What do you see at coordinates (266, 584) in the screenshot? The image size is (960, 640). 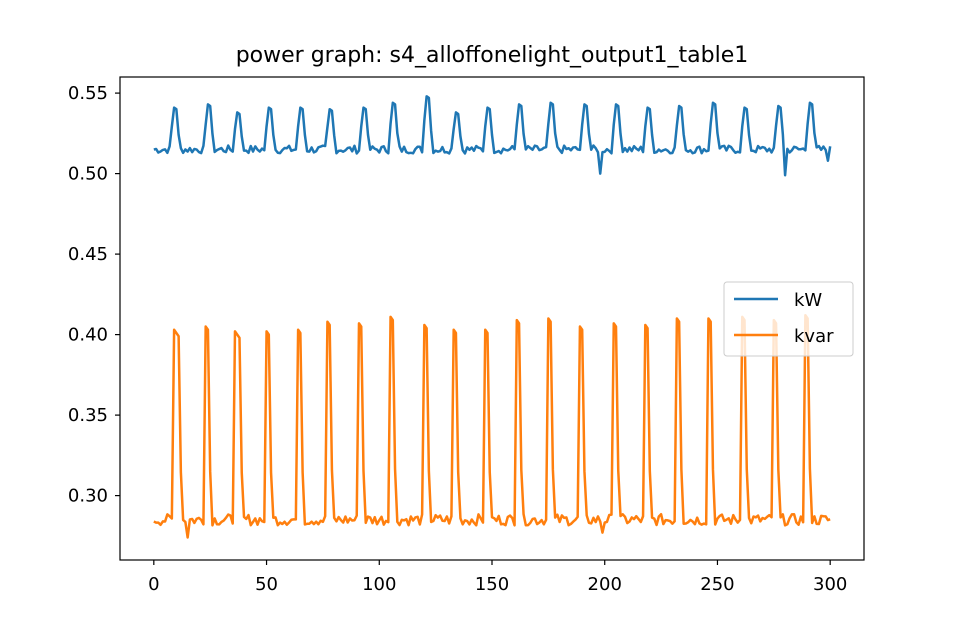 I see `x-tick-label: 50` at bounding box center [266, 584].